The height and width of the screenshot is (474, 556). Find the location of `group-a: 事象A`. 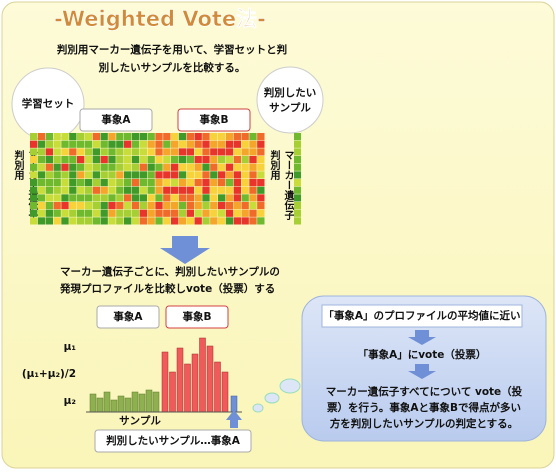

group-a: 事象A is located at coordinates (116, 119).